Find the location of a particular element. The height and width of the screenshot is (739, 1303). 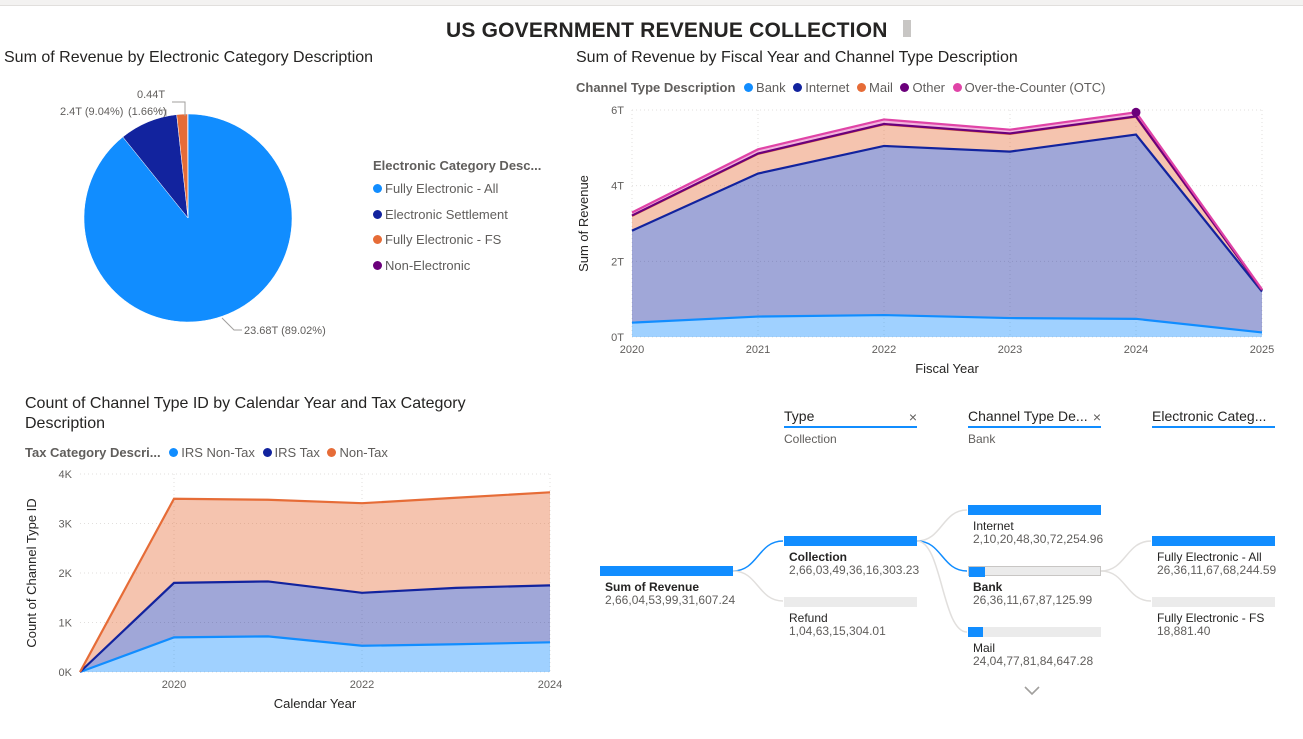

legend-item-electronic-settlement: Electronic Settlement is located at coordinates (457, 220).